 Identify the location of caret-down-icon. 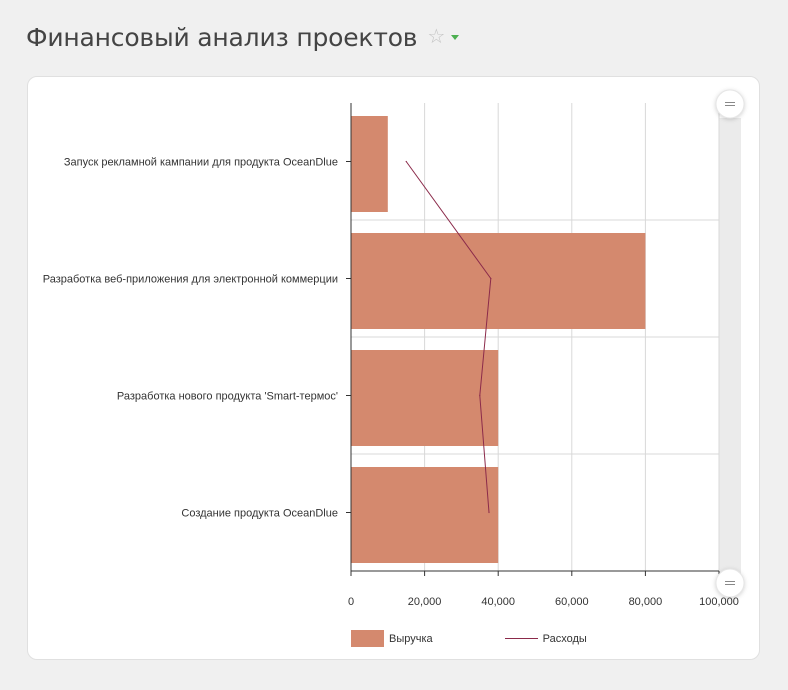
(455, 37).